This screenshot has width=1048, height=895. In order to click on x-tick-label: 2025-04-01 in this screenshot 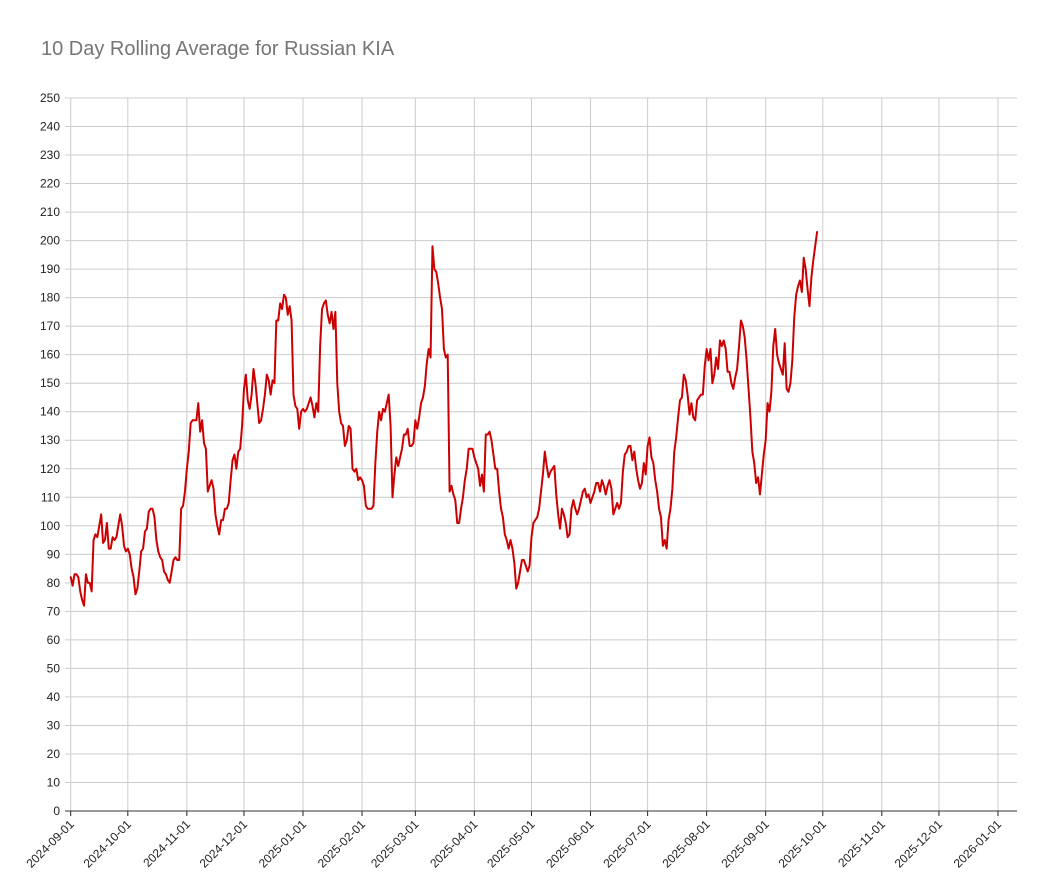, I will do `click(454, 844)`.